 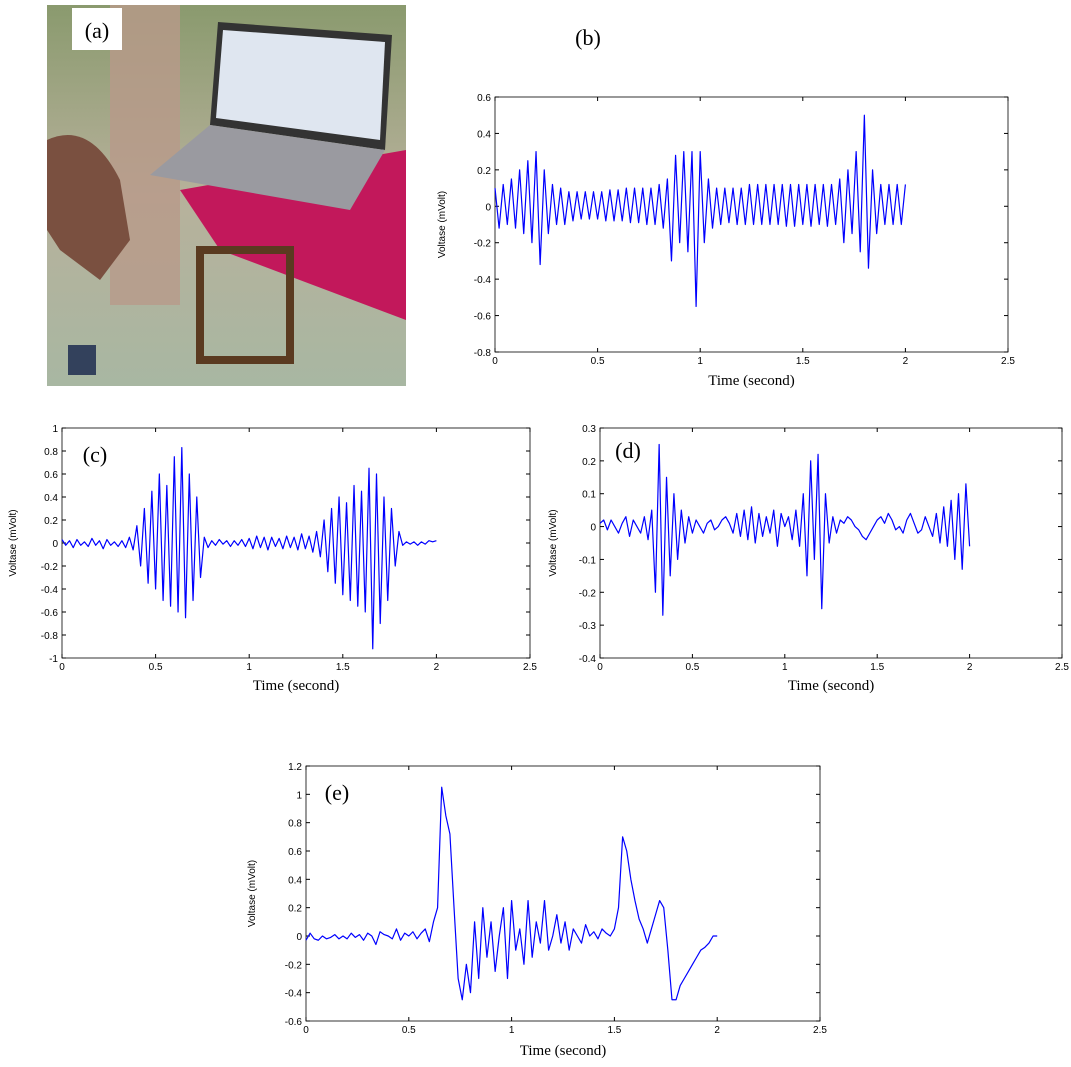 I want to click on panel-label: (a), so click(x=97, y=30).